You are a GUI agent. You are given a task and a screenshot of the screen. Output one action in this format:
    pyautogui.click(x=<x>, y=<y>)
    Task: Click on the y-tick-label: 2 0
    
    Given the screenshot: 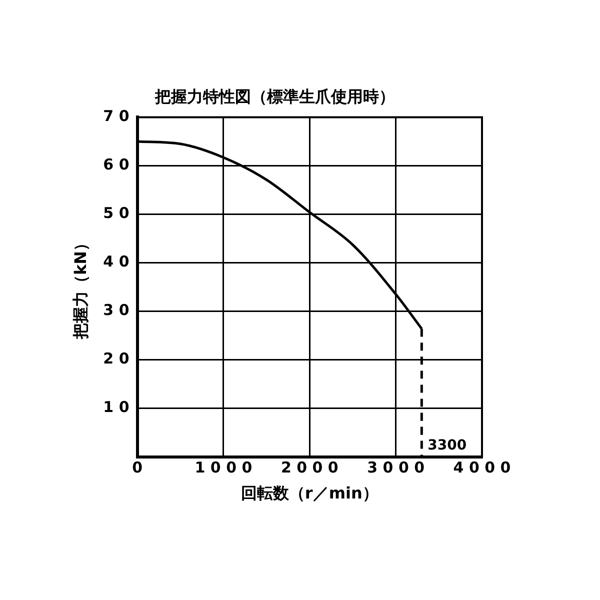 What is the action you would take?
    pyautogui.click(x=116, y=359)
    